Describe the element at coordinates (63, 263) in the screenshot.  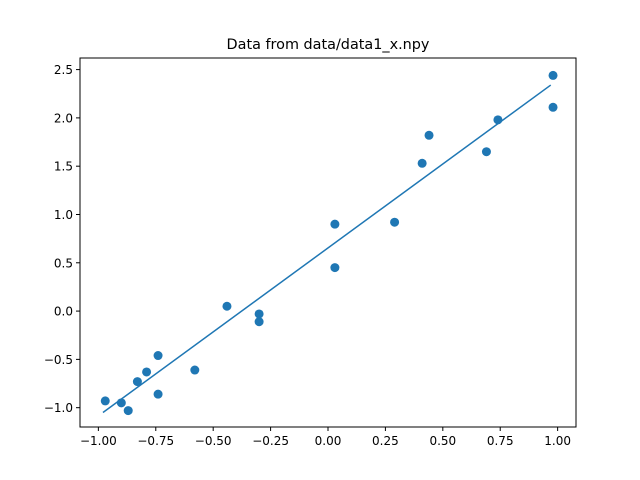
I see `y-tick-label: 0.5` at that location.